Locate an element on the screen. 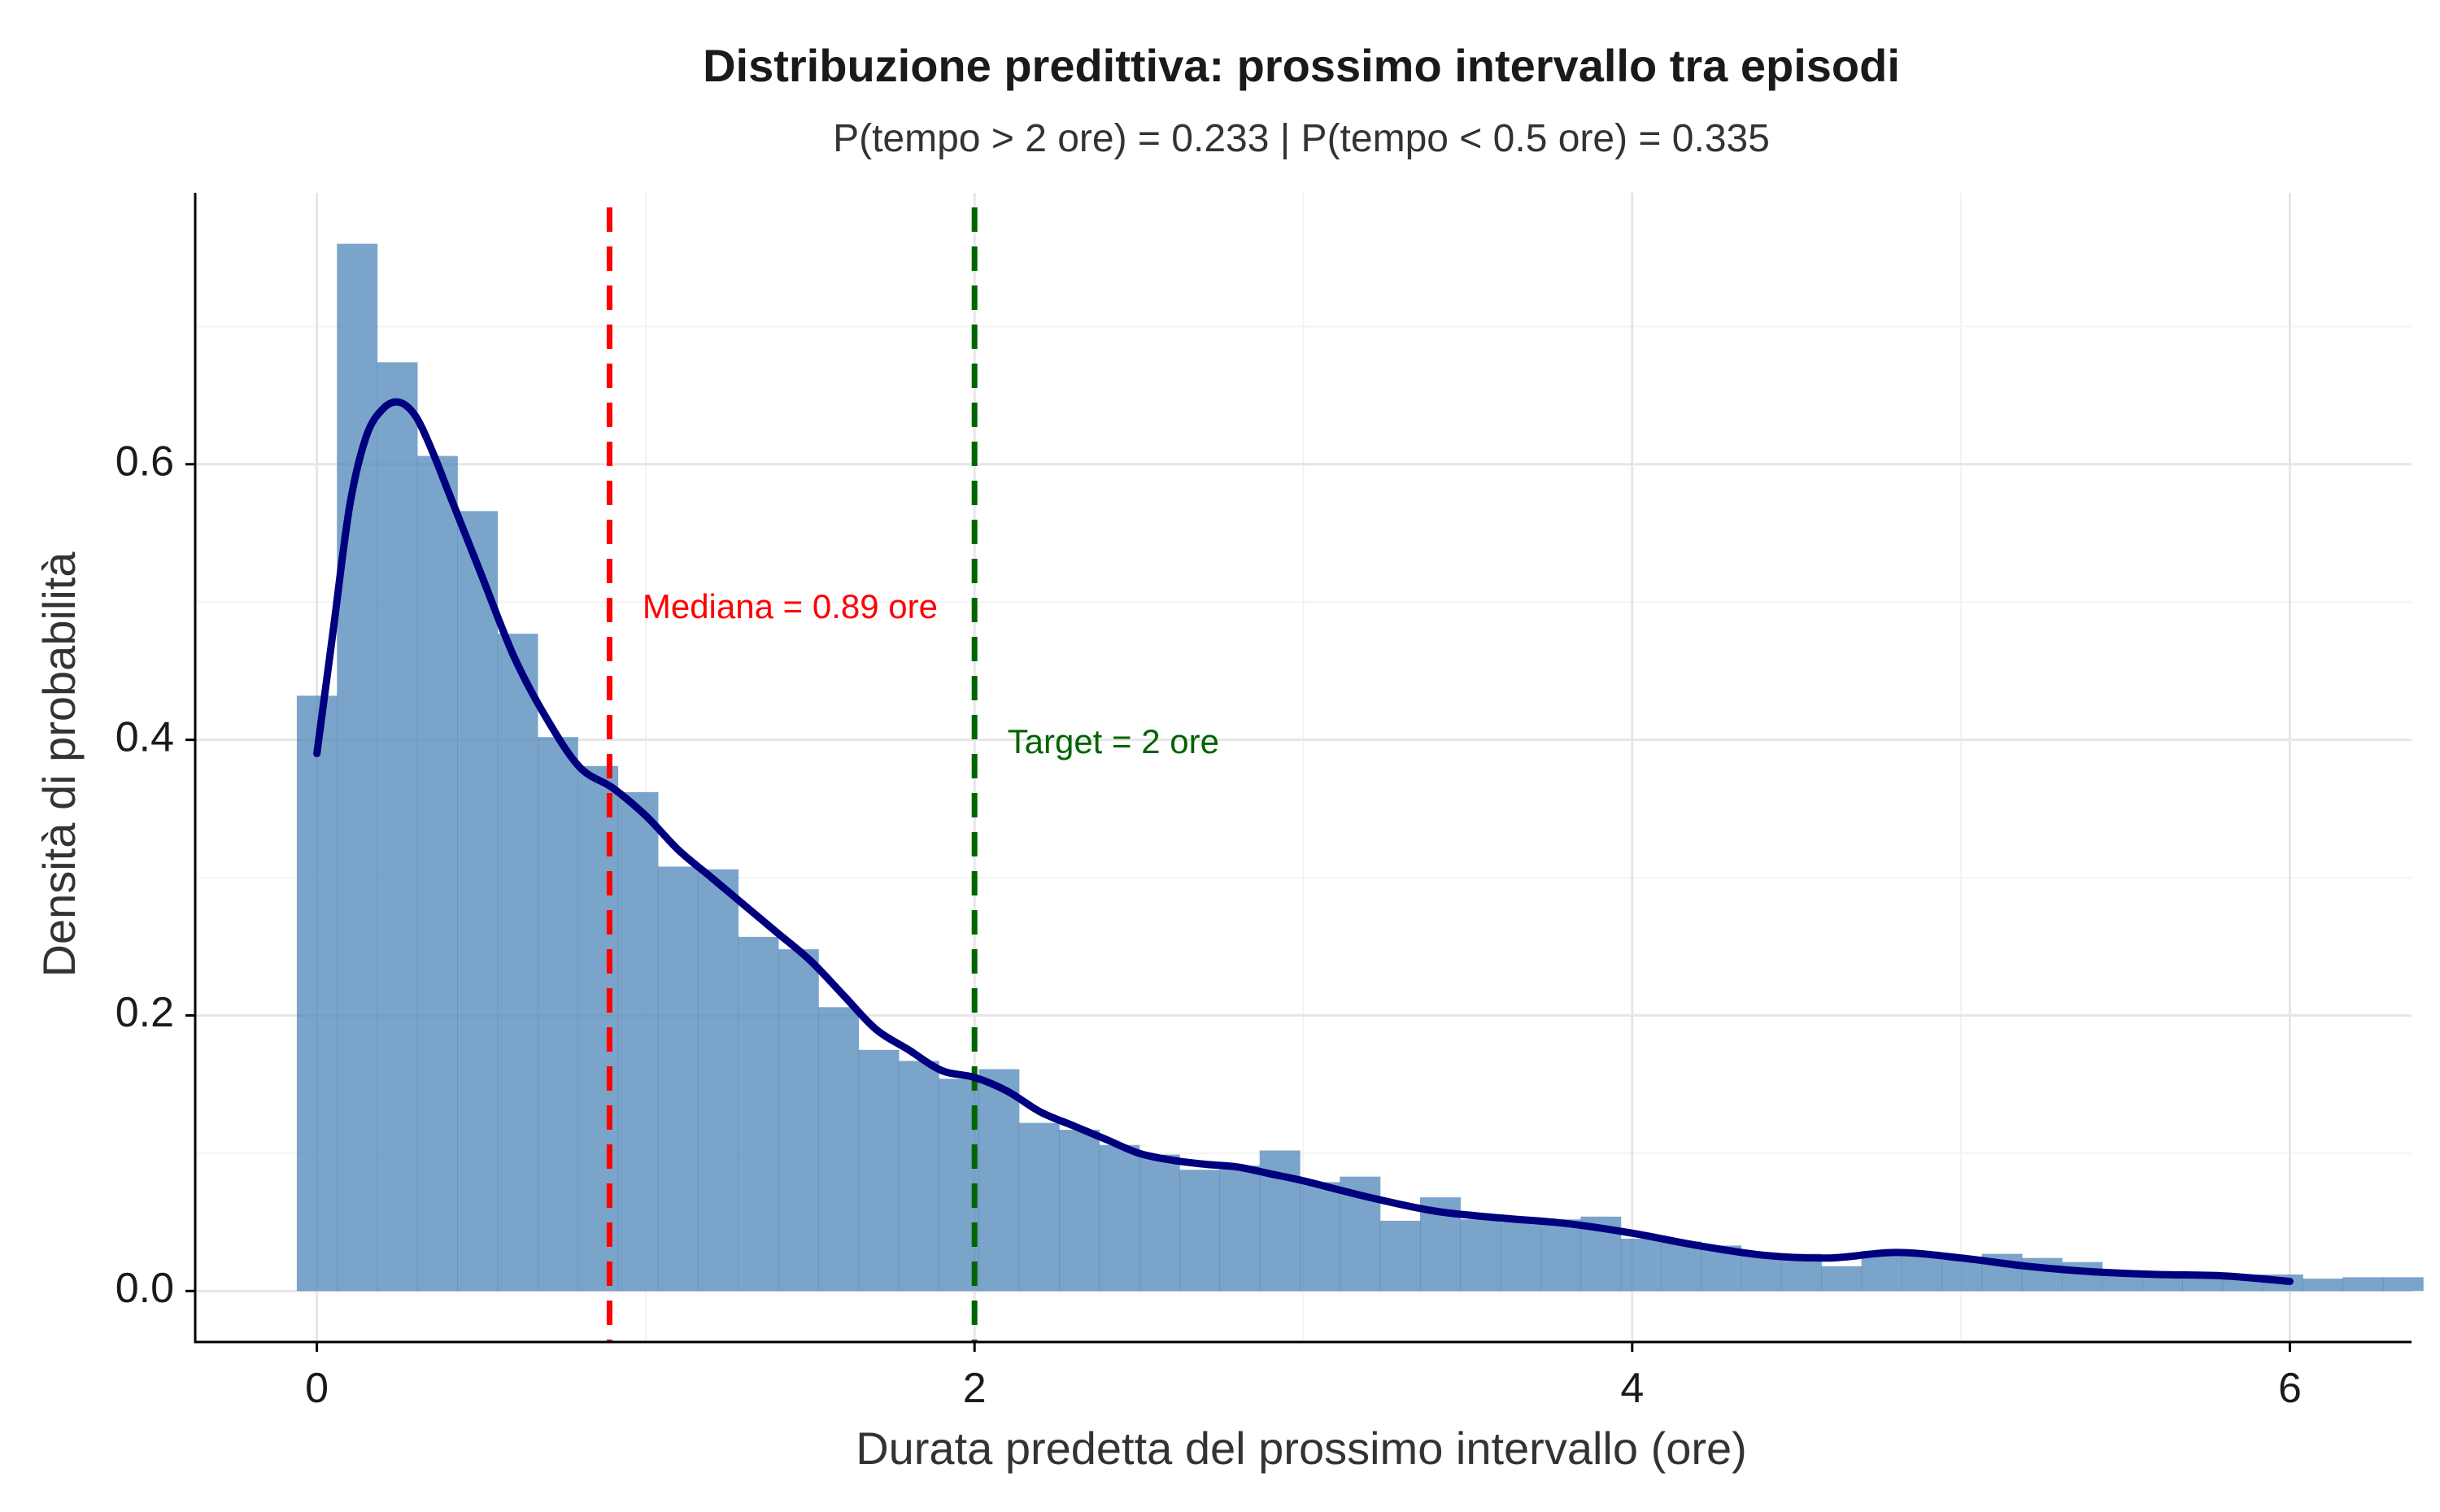 Image resolution: width=2440 pixels, height=1512 pixels. y-tick-label: 0.4 is located at coordinates (144, 736).